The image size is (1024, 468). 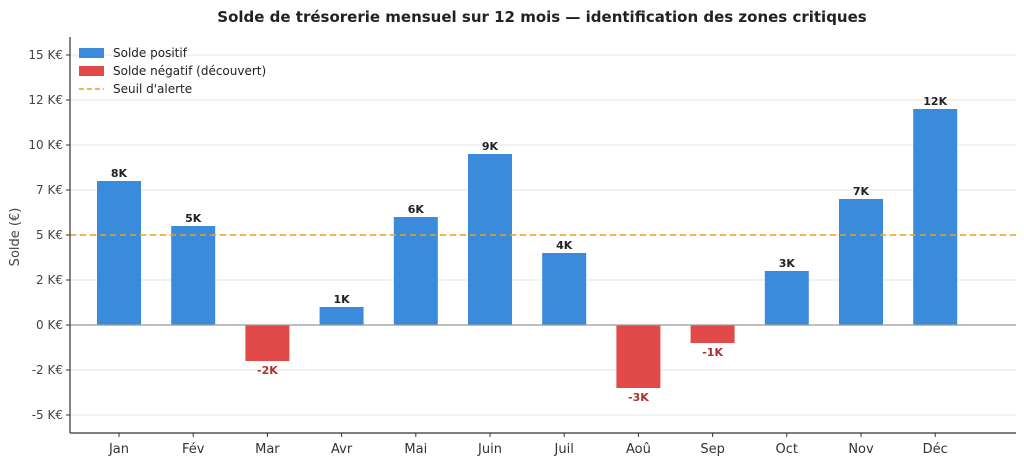 I want to click on y-tick-label: 15 K€, so click(x=45, y=55).